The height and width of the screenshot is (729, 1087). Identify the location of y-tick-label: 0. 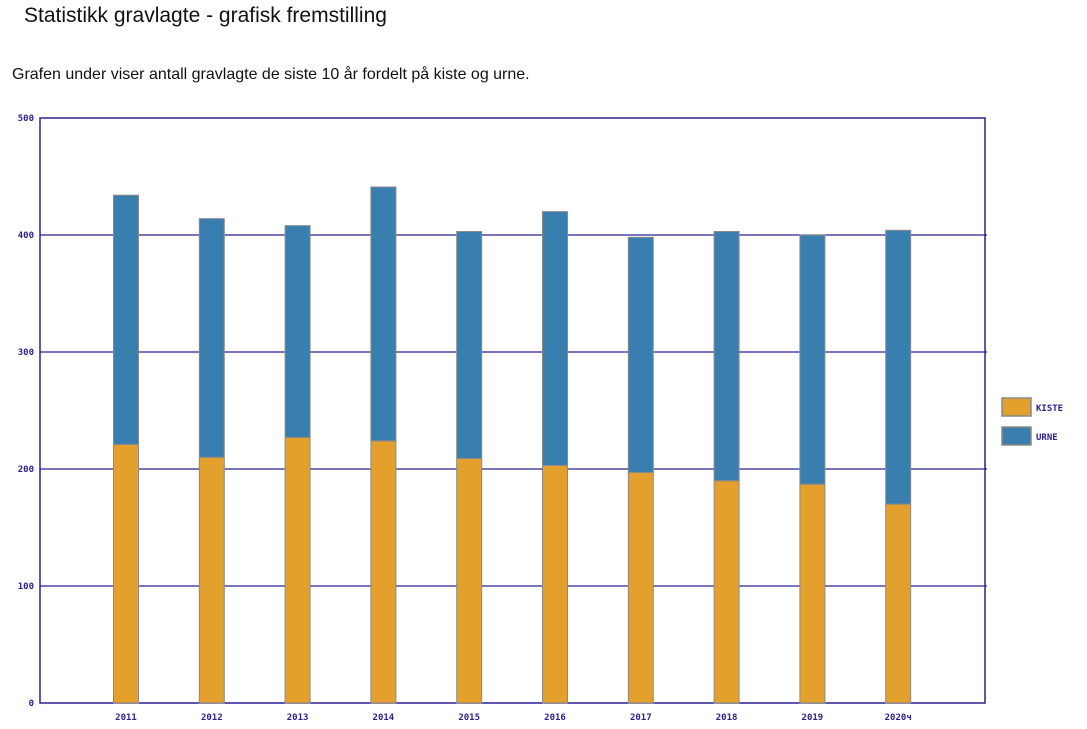
(31, 704).